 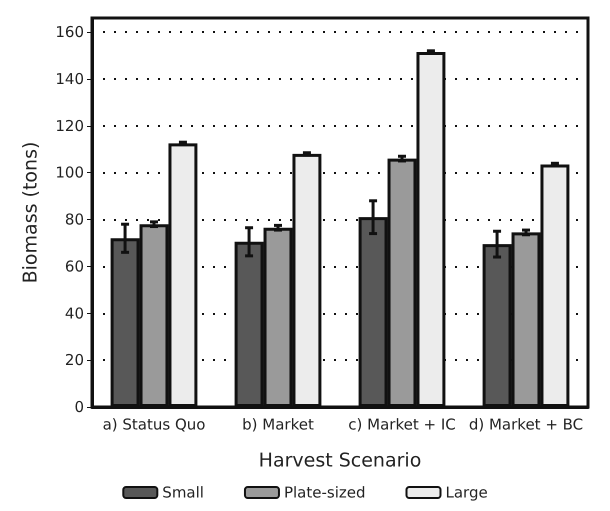 What do you see at coordinates (69, 32) in the screenshot?
I see `y-tick-label: 160` at bounding box center [69, 32].